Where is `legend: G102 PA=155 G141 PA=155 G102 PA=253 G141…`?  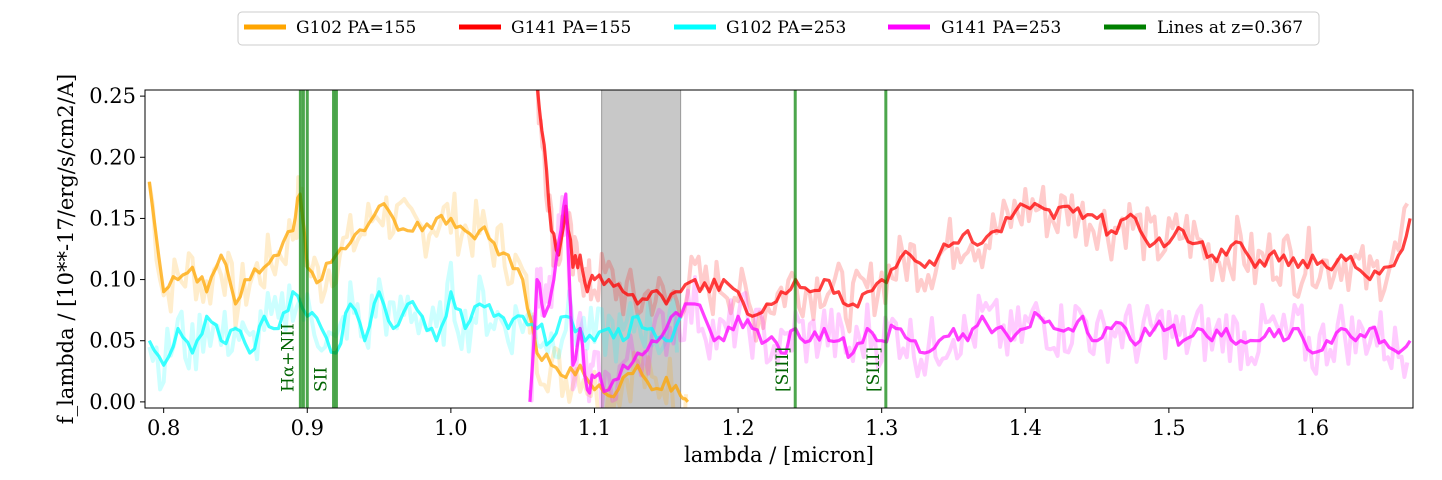 legend: G102 PA=155 G141 PA=155 G102 PA=253 G141… is located at coordinates (778, 28).